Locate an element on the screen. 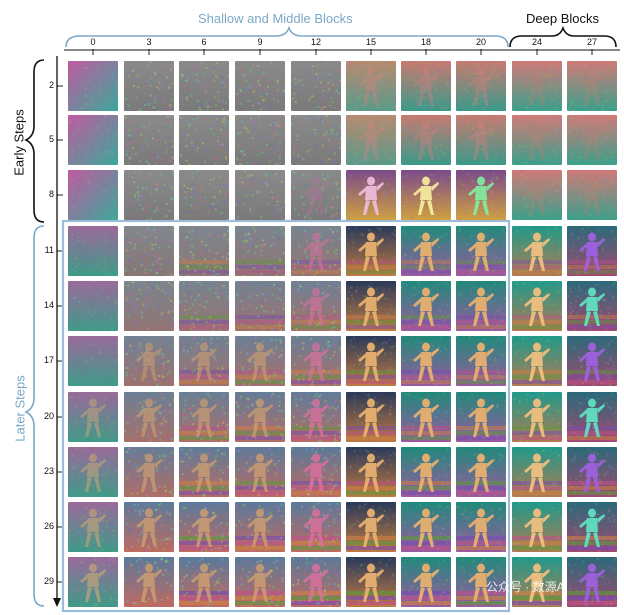 The width and height of the screenshot is (624, 615). row-label: 26 is located at coordinates (48, 526).